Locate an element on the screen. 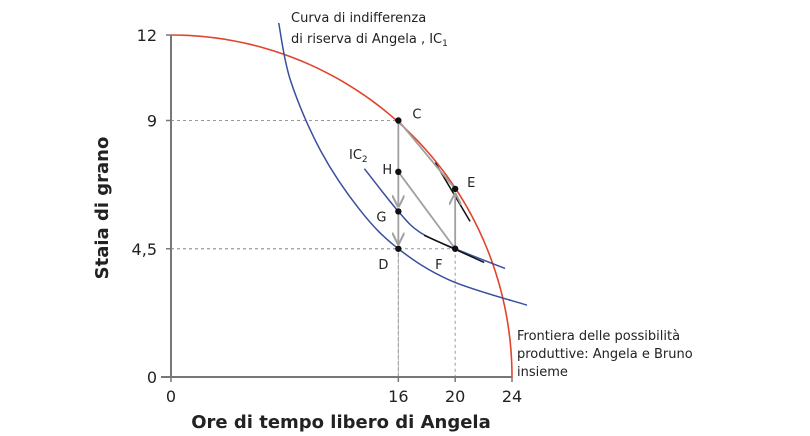 This screenshot has height=436, width=810. line-CE is located at coordinates (426, 154).